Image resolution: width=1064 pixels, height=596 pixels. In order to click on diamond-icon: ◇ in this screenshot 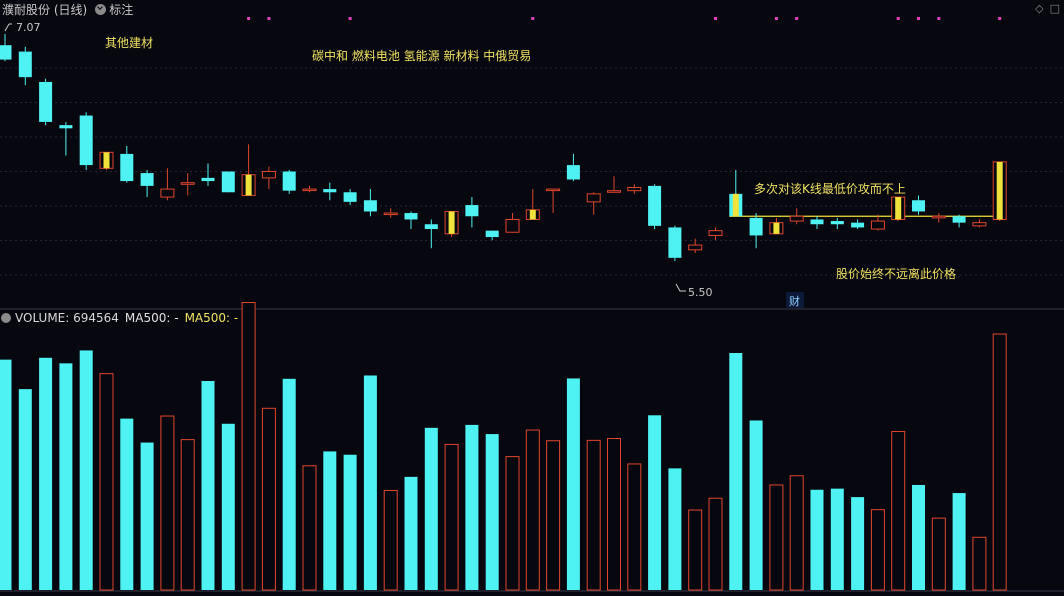, I will do `click(1039, 8)`.